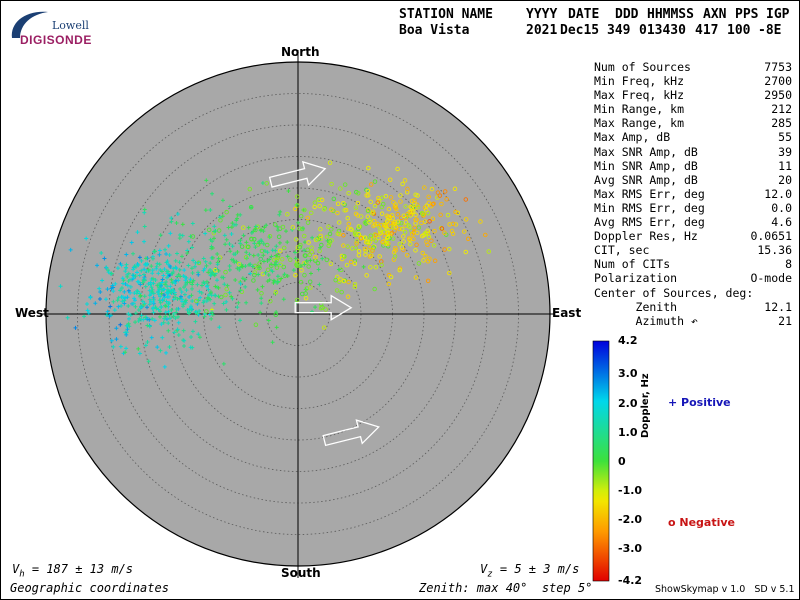 This screenshot has width=800, height=600. Describe the element at coordinates (506, 588) in the screenshot. I see `zenith-scale: Zenith: max 40° step 5°` at that location.